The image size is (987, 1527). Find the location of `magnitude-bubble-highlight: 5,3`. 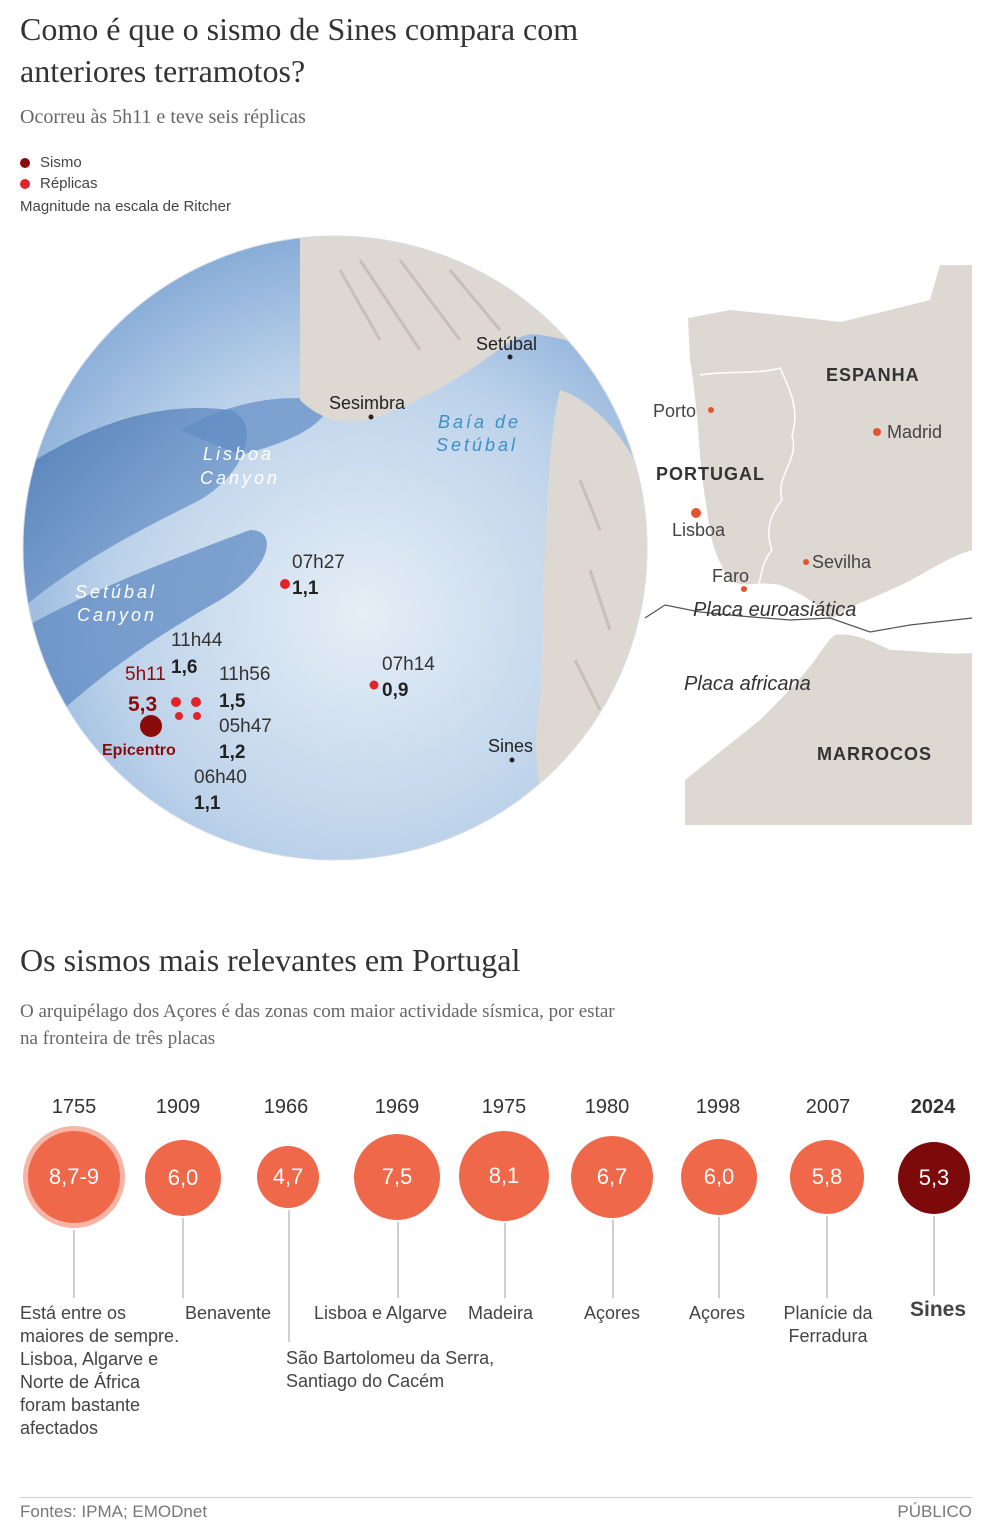

magnitude-bubble-highlight: 5,3 is located at coordinates (934, 1178).